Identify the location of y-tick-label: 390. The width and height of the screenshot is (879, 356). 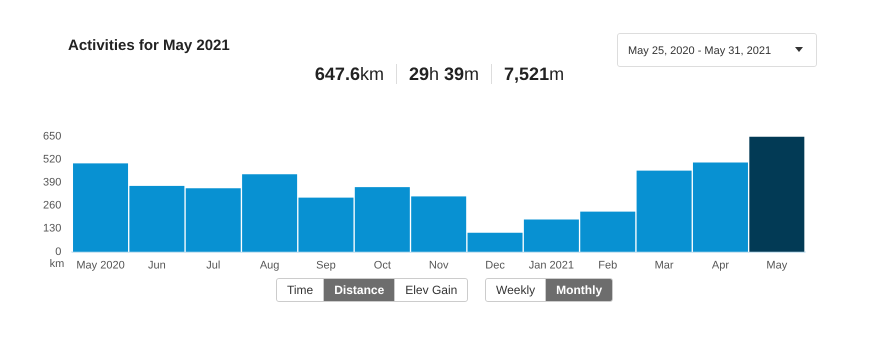
(52, 182).